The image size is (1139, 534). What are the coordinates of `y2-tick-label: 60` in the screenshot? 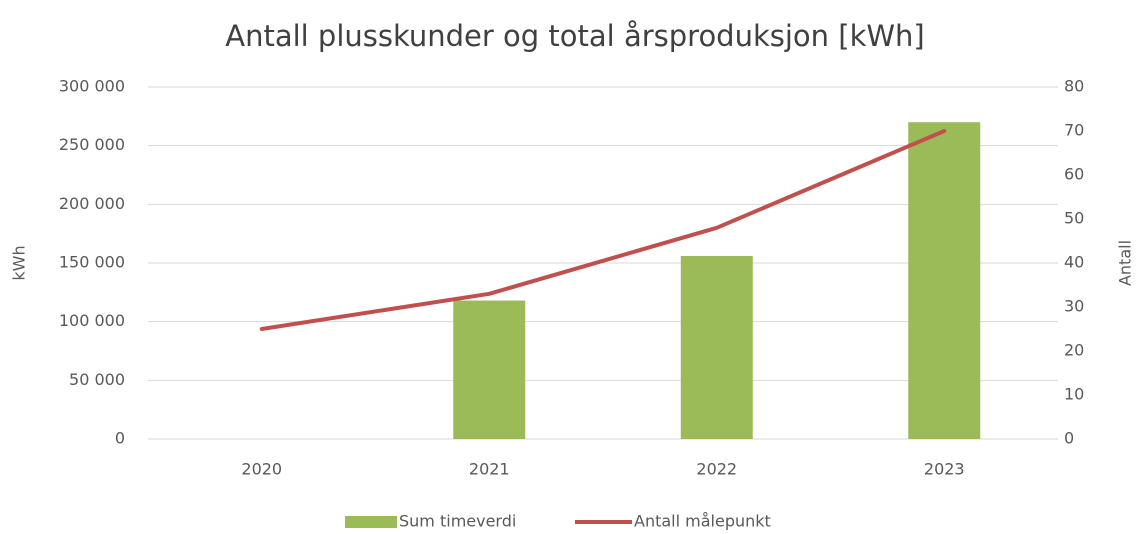 It's located at (1074, 174).